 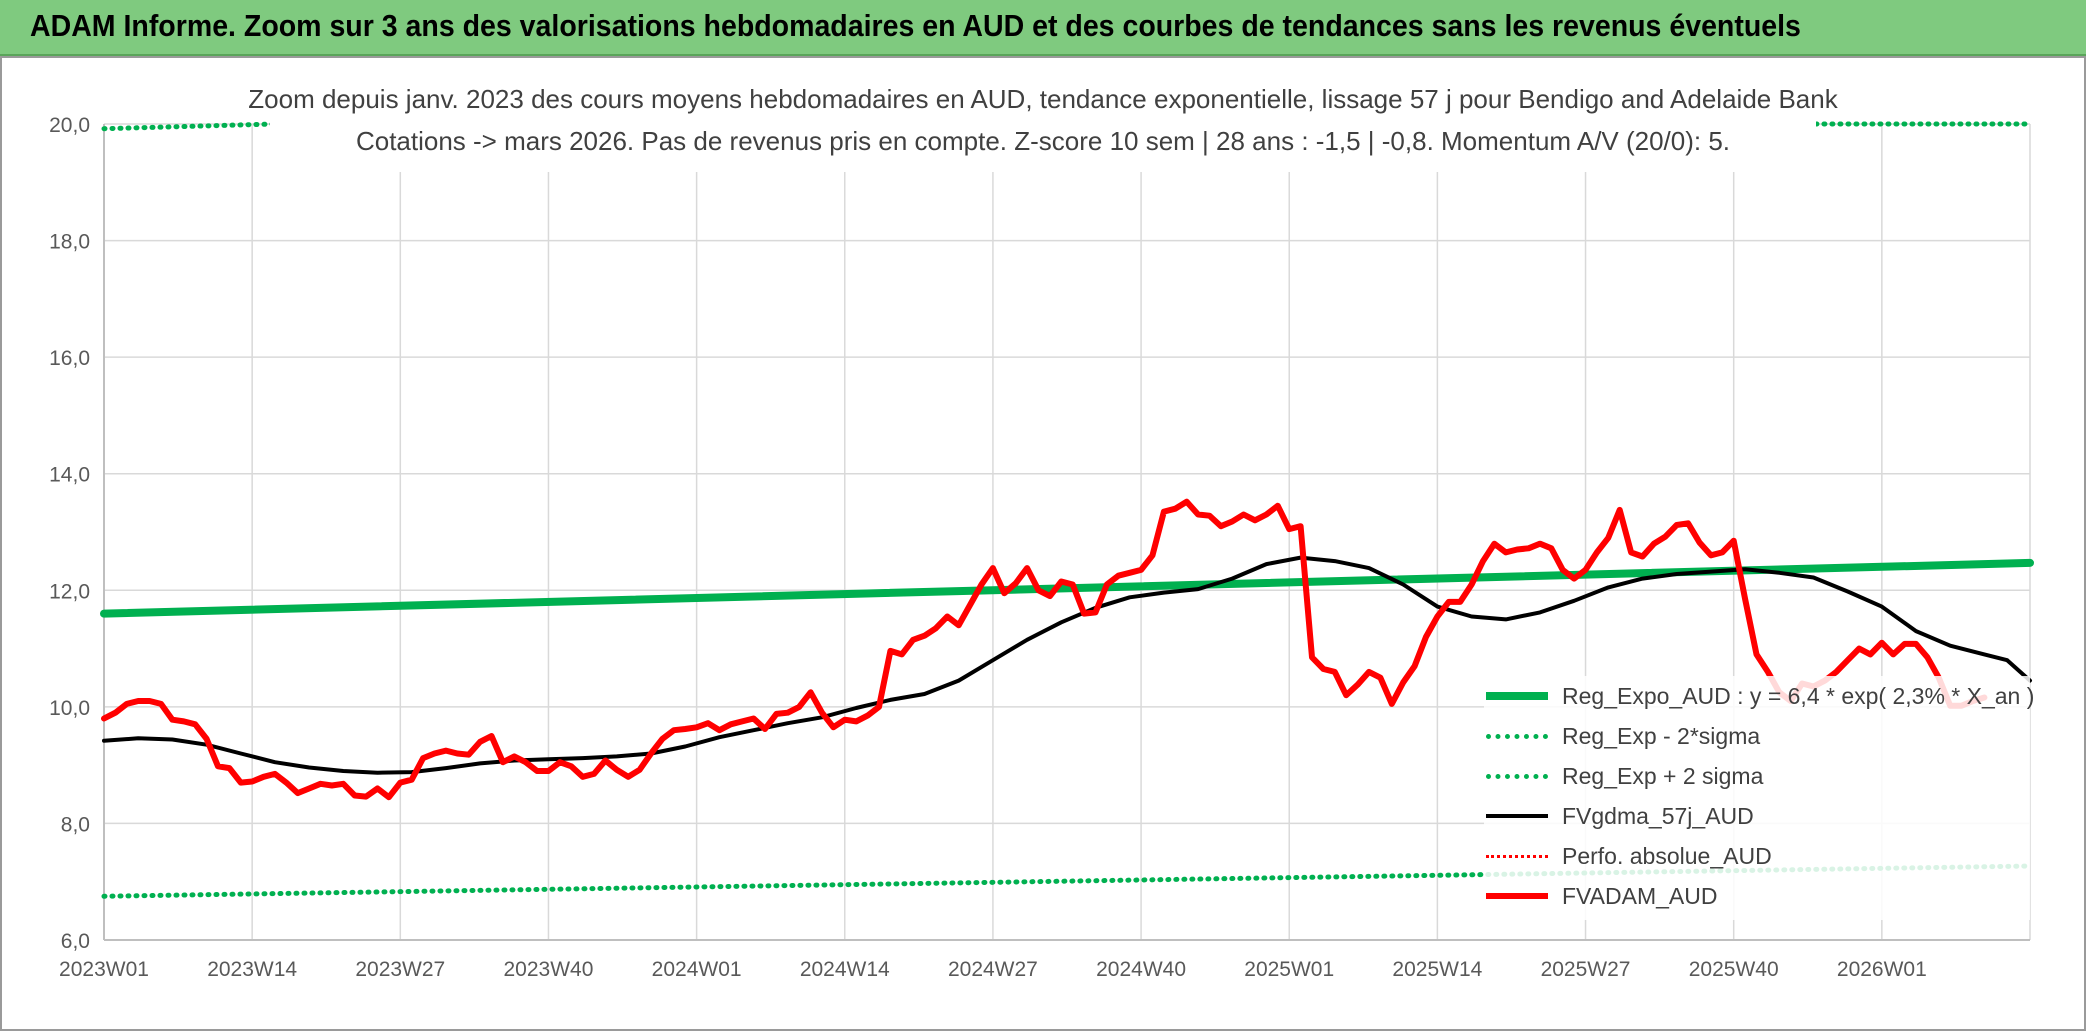 I want to click on x-tick-label: 2024W01, so click(x=697, y=969).